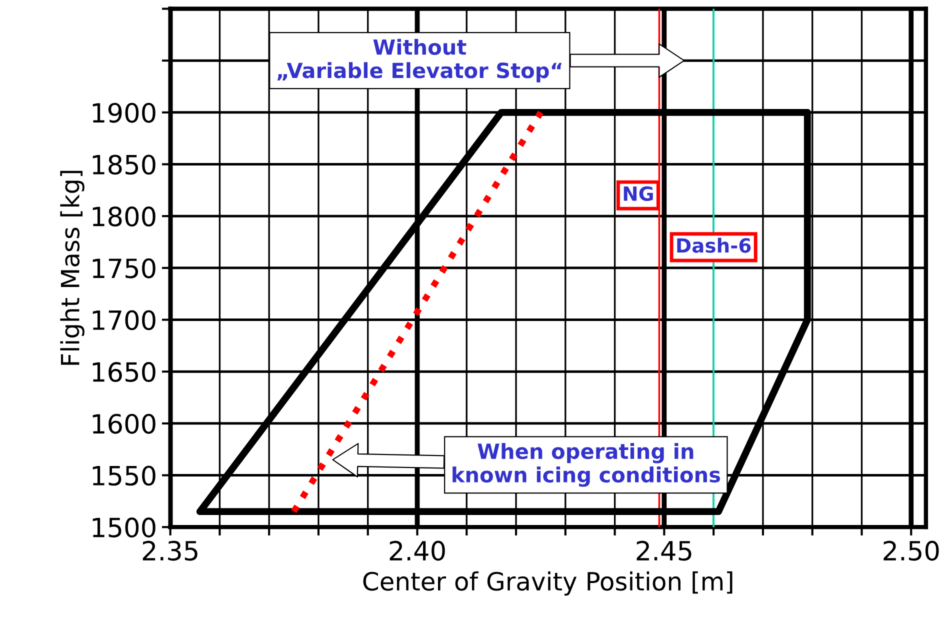  I want to click on ref-line-label: Dash-6, so click(714, 245).